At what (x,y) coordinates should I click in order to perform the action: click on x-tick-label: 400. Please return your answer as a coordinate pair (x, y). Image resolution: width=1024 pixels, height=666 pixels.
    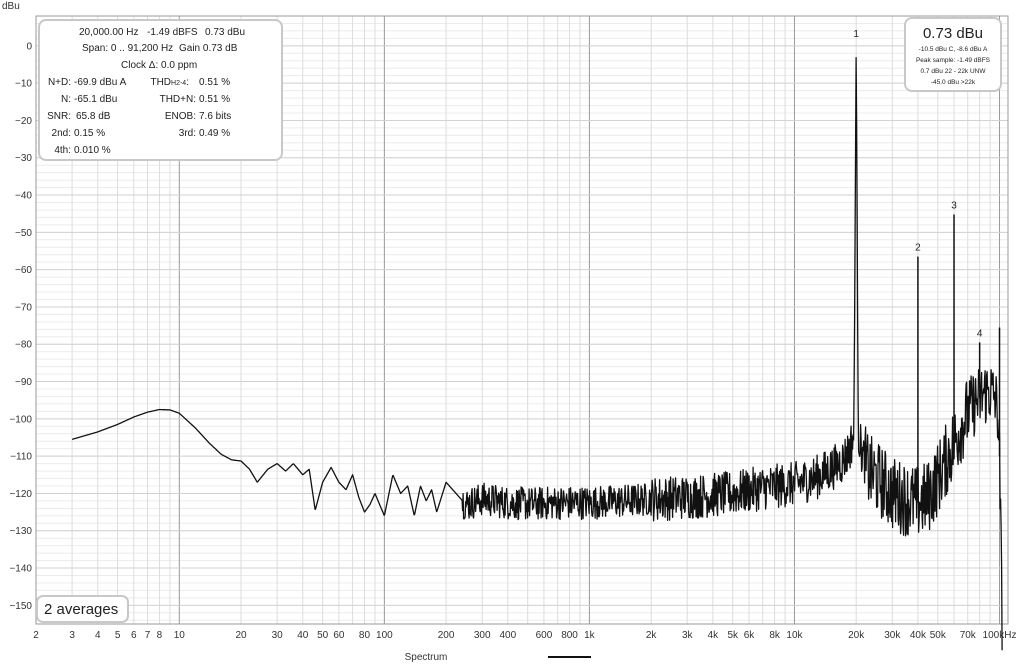
    Looking at the image, I should click on (507, 635).